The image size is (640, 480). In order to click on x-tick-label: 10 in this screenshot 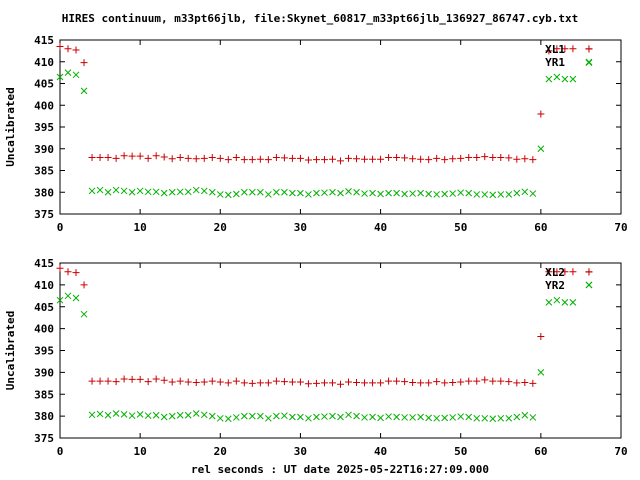, I will do `click(140, 451)`.